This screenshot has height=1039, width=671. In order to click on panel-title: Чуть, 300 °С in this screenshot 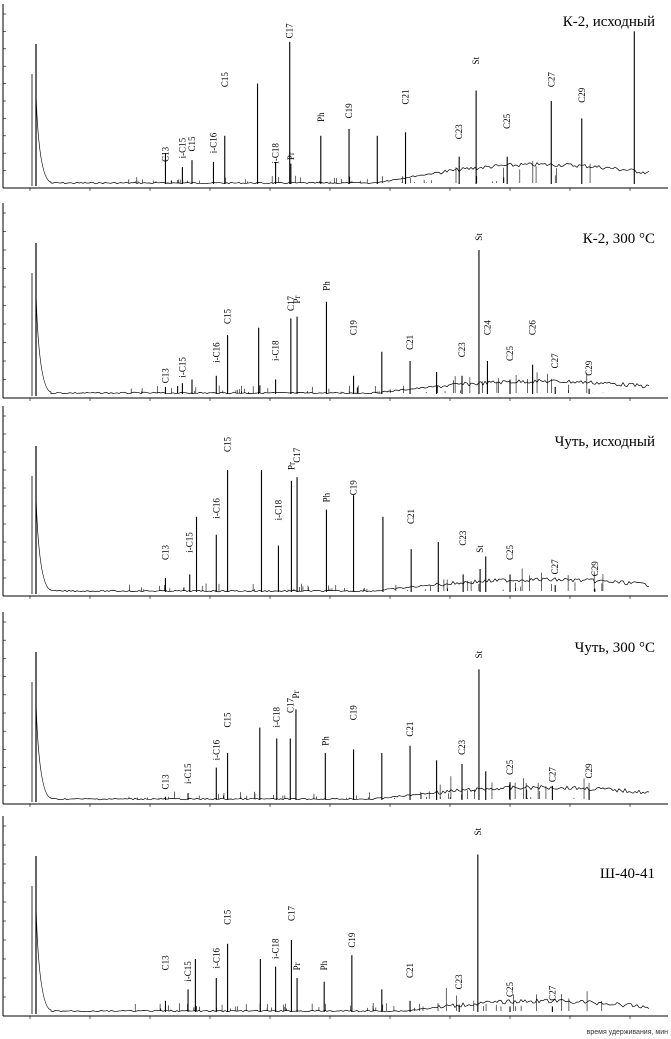, I will do `click(615, 648)`.